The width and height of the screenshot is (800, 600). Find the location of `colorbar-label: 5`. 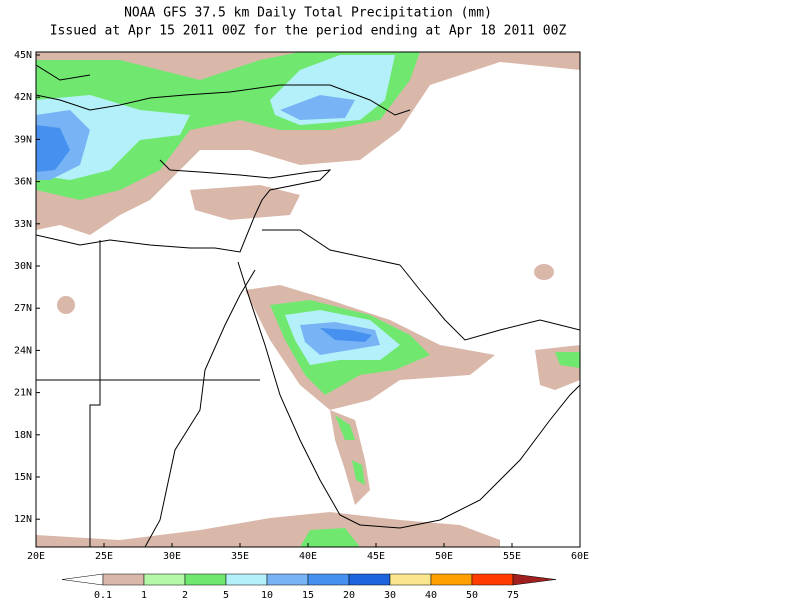

colorbar-label: 5 is located at coordinates (226, 595).